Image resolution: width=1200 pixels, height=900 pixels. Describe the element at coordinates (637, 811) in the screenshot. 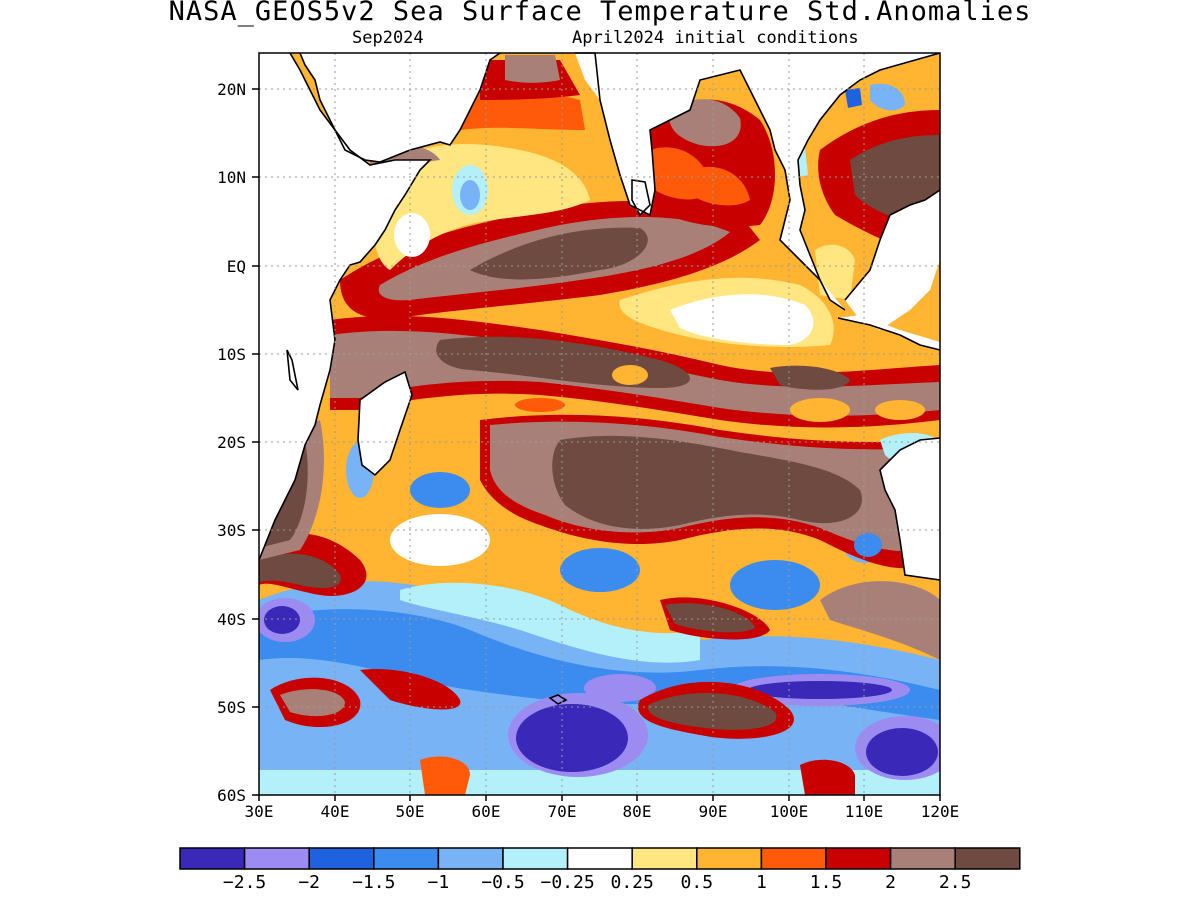

I see `lon-label-80e: 80E` at that location.